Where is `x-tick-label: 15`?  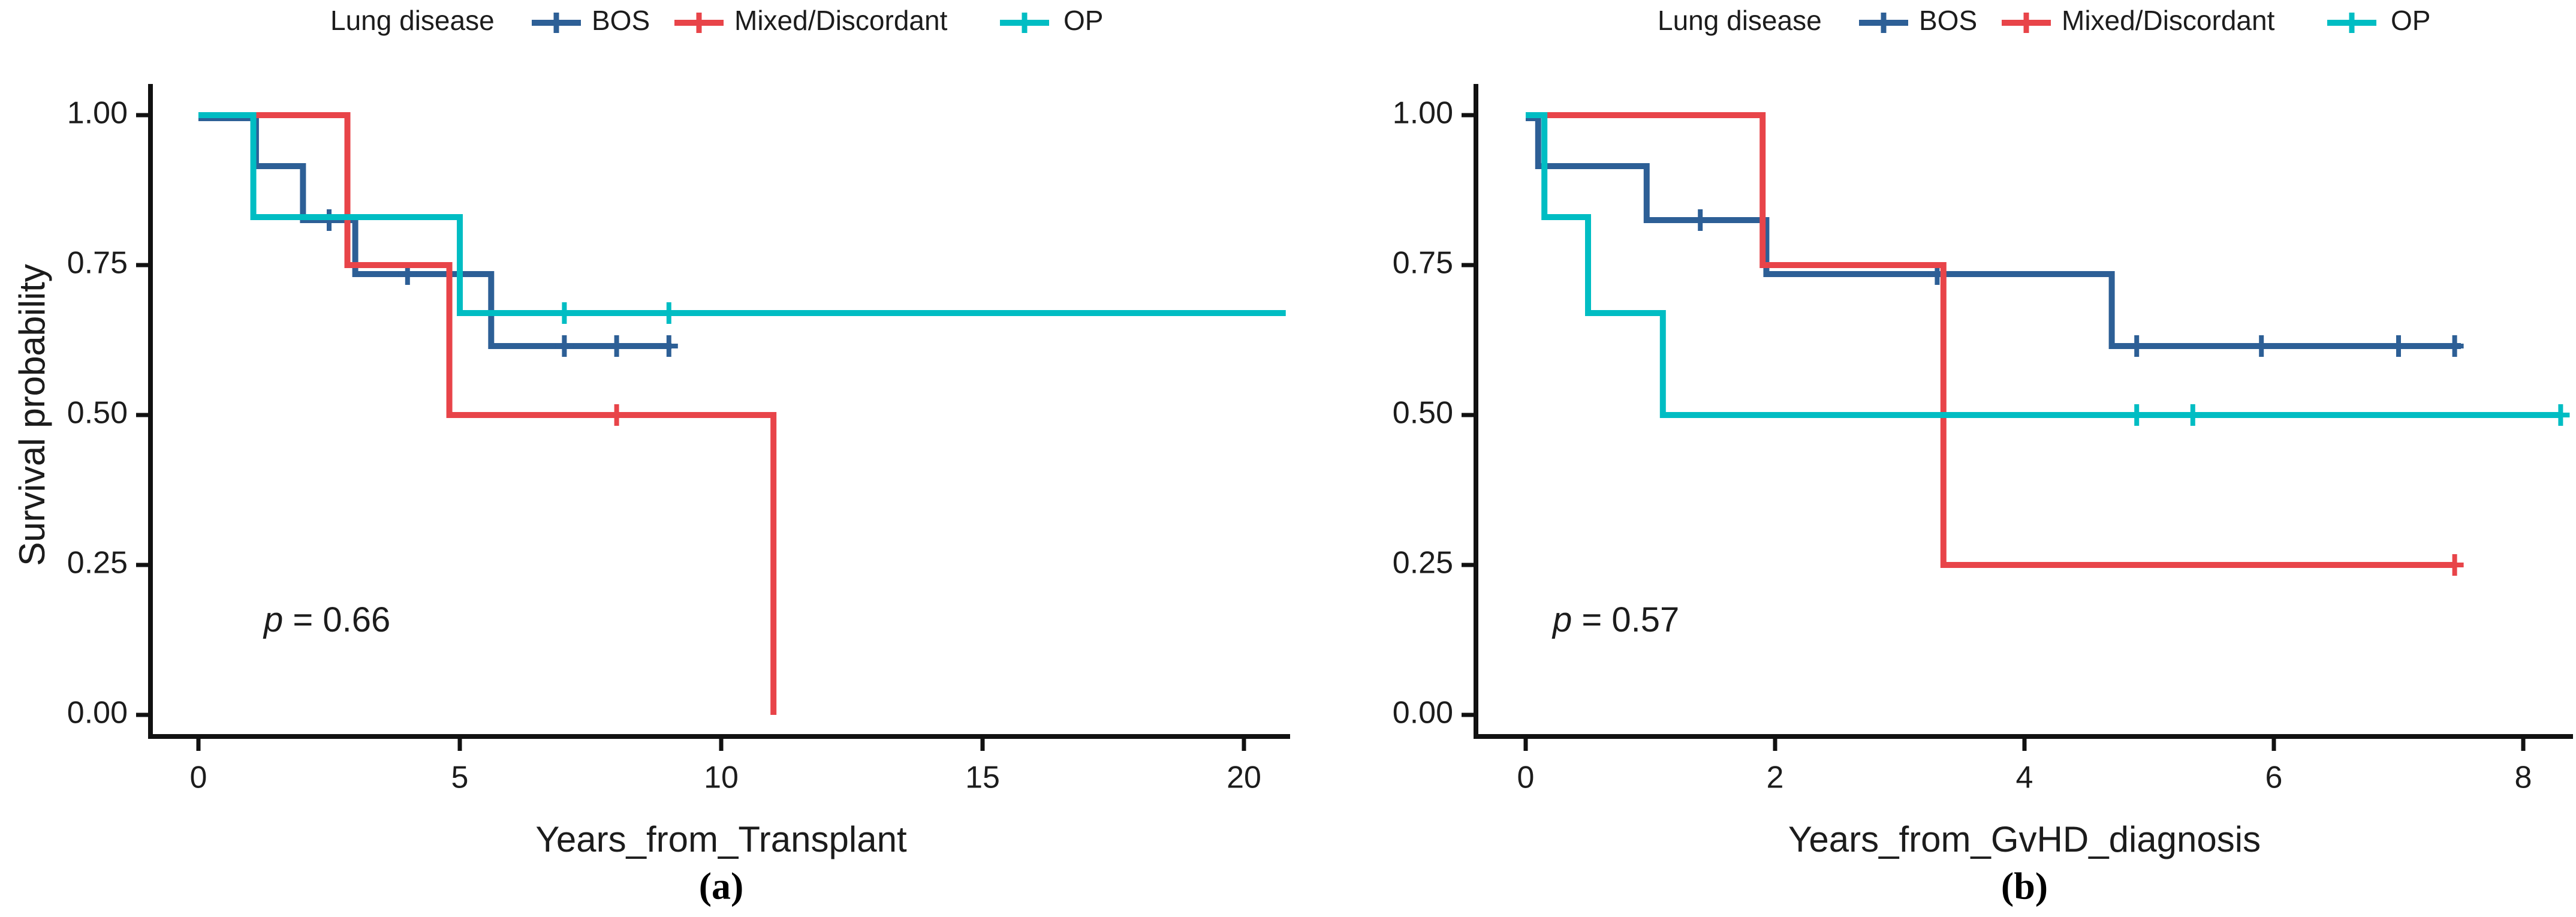
x-tick-label: 15 is located at coordinates (982, 777).